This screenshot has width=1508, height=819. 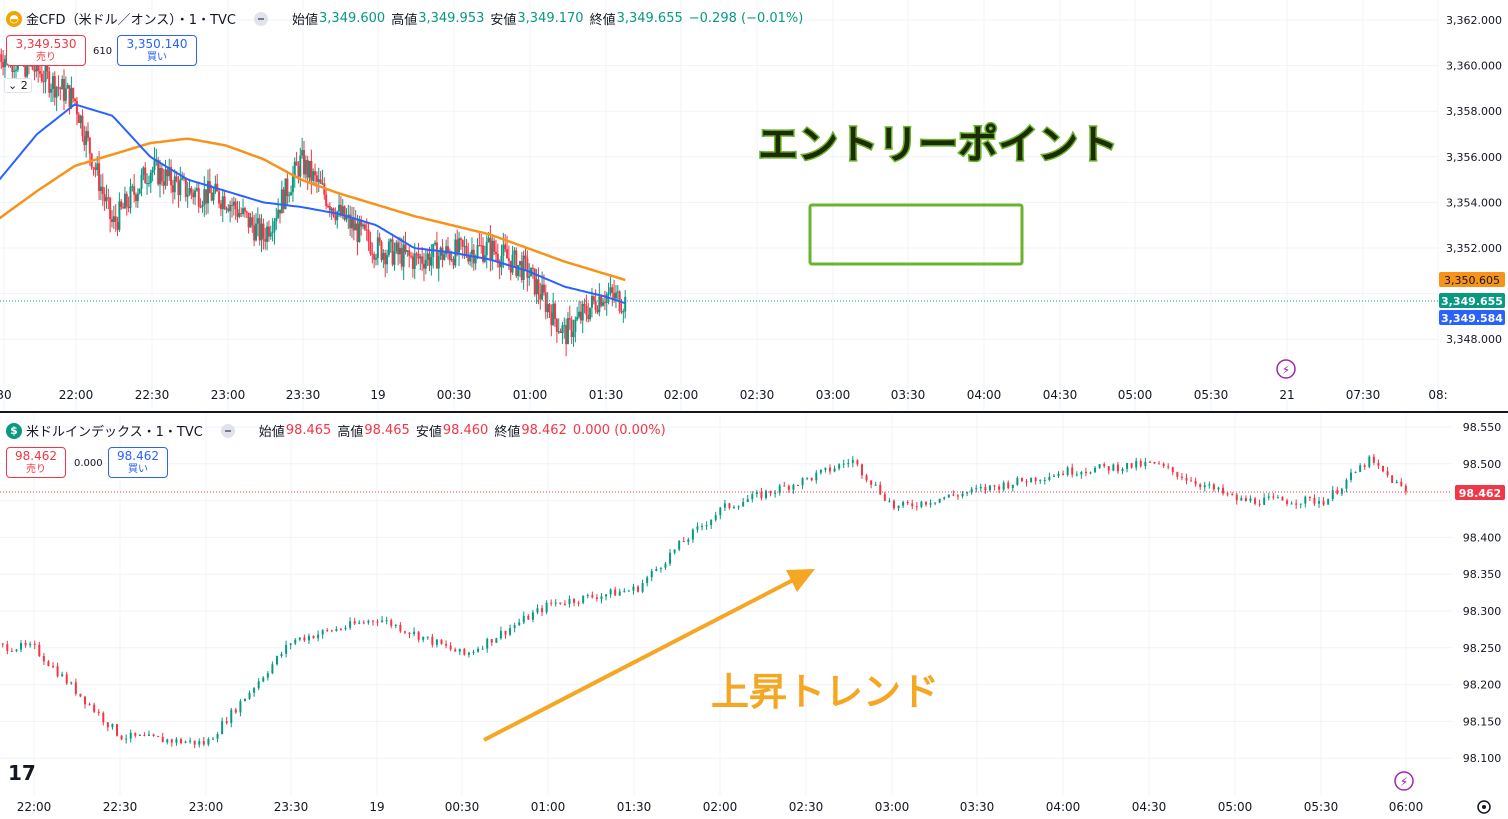 I want to click on settings-gear-icon, so click(x=1484, y=807).